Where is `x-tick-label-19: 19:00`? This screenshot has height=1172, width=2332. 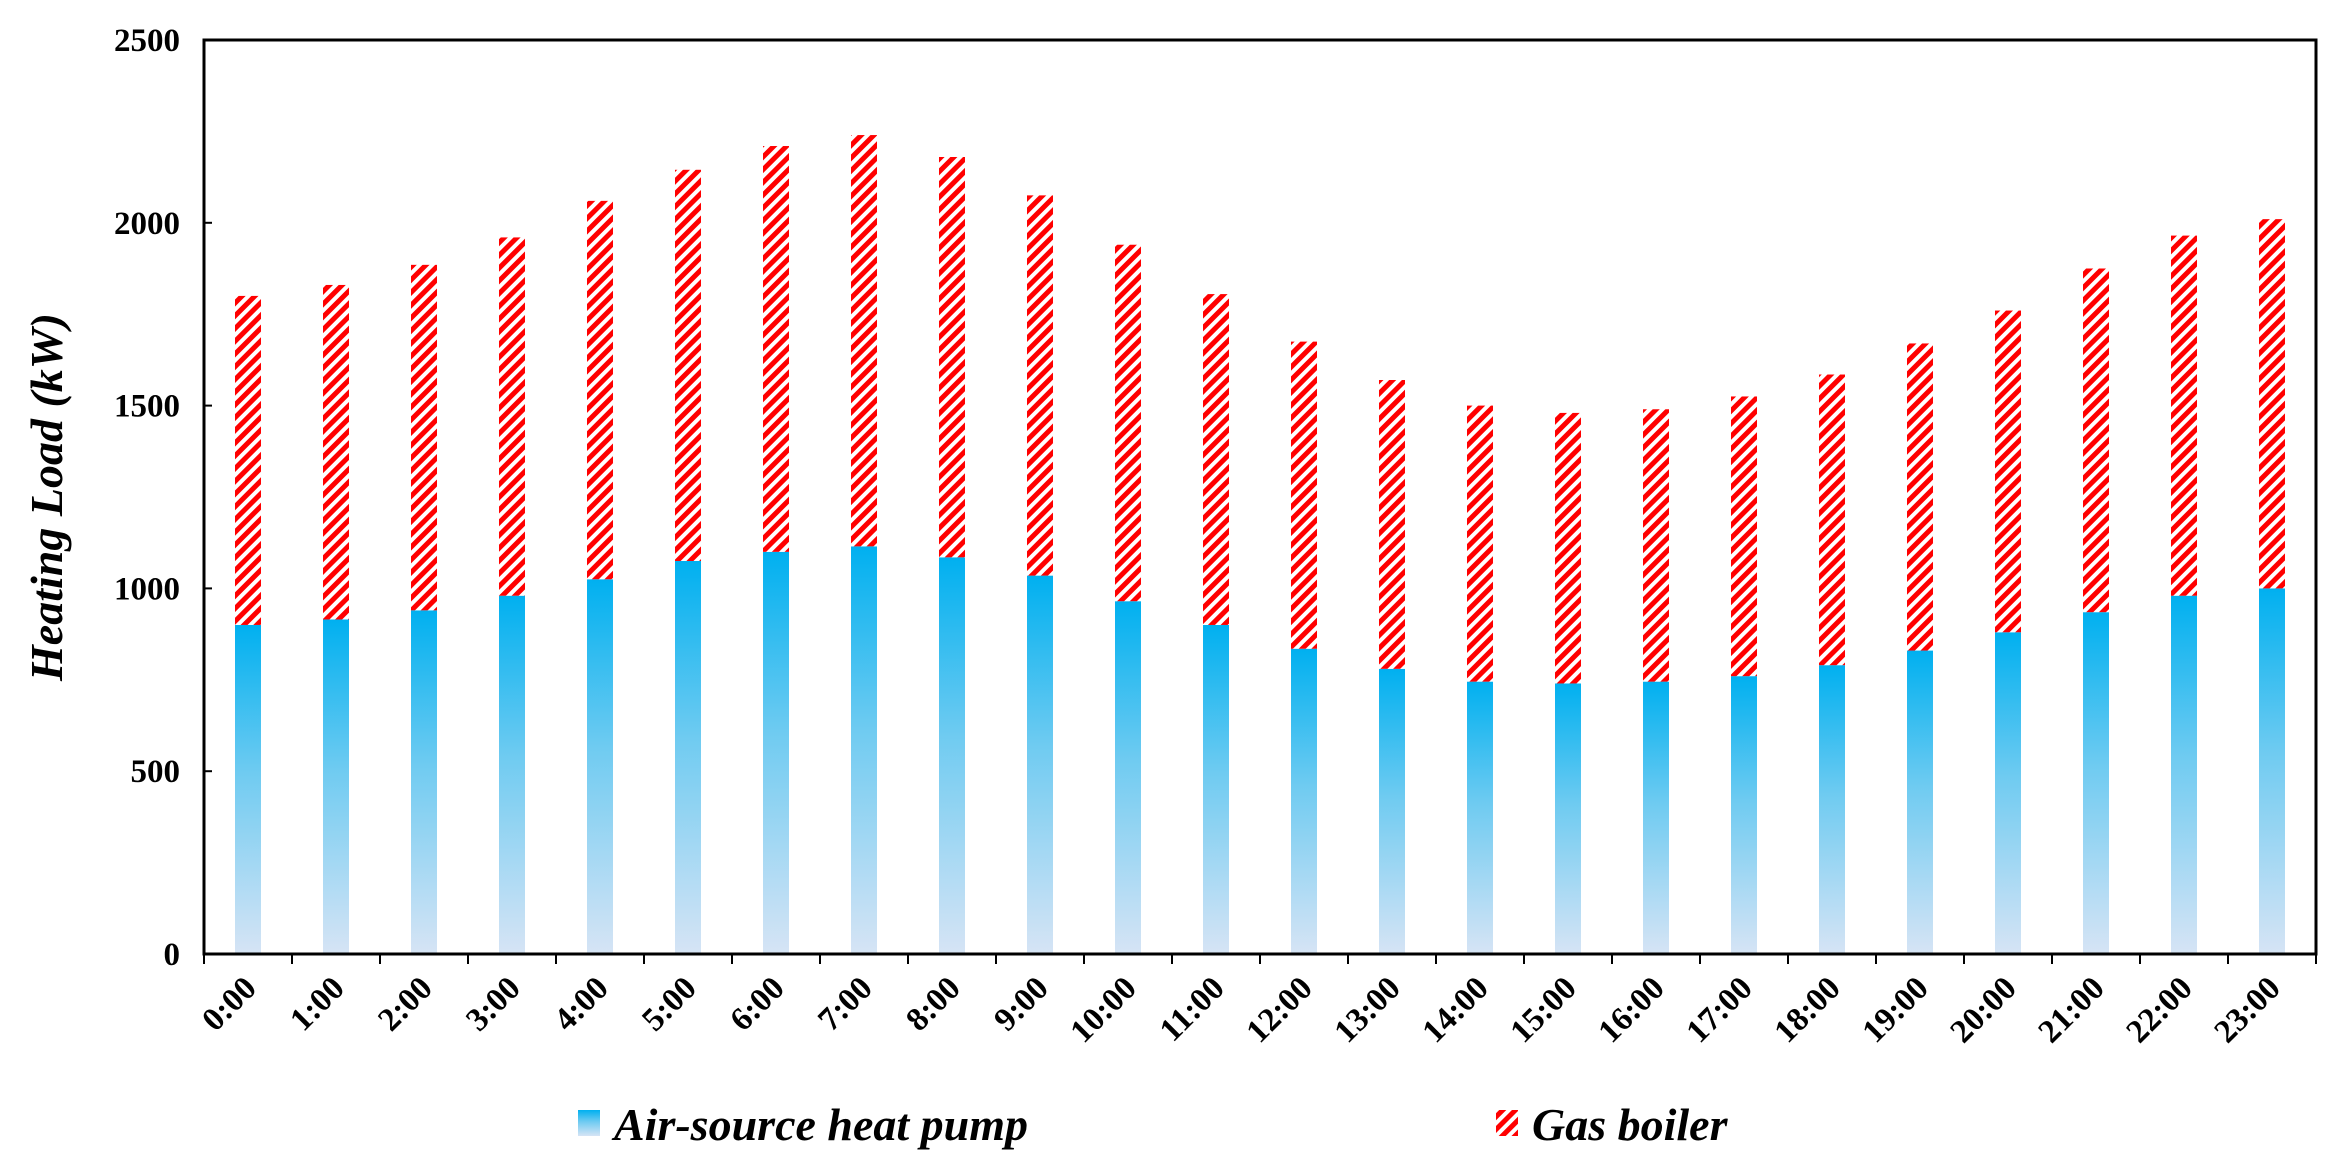
x-tick-label-19: 19:00 is located at coordinates (1896, 1010).